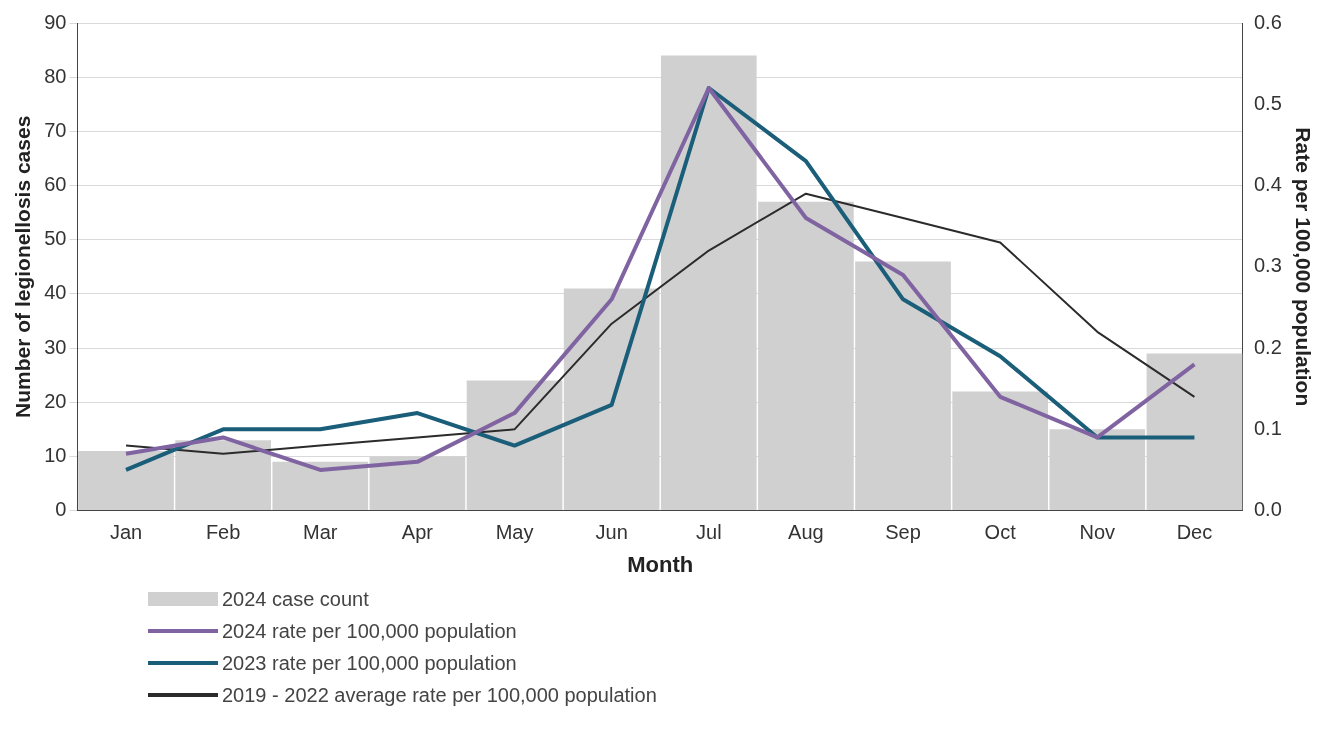 Image resolution: width=1342 pixels, height=732 pixels. What do you see at coordinates (55, 129) in the screenshot?
I see `y-tick-label: 70` at bounding box center [55, 129].